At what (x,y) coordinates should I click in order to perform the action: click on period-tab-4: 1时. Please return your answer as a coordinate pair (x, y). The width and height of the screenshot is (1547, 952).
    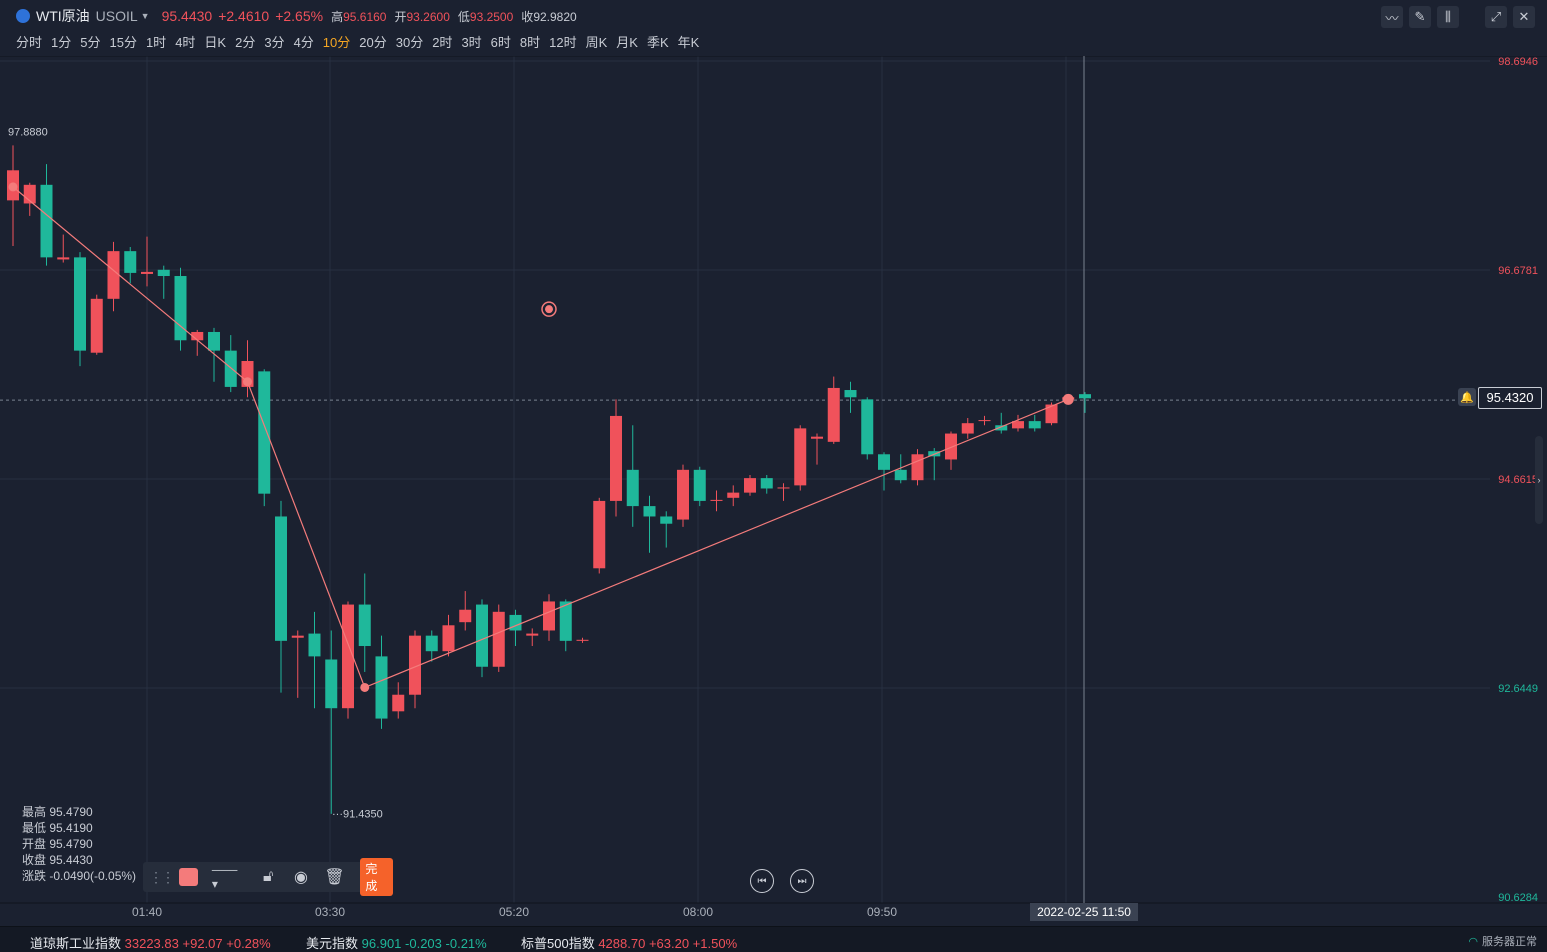
    Looking at the image, I should click on (156, 42).